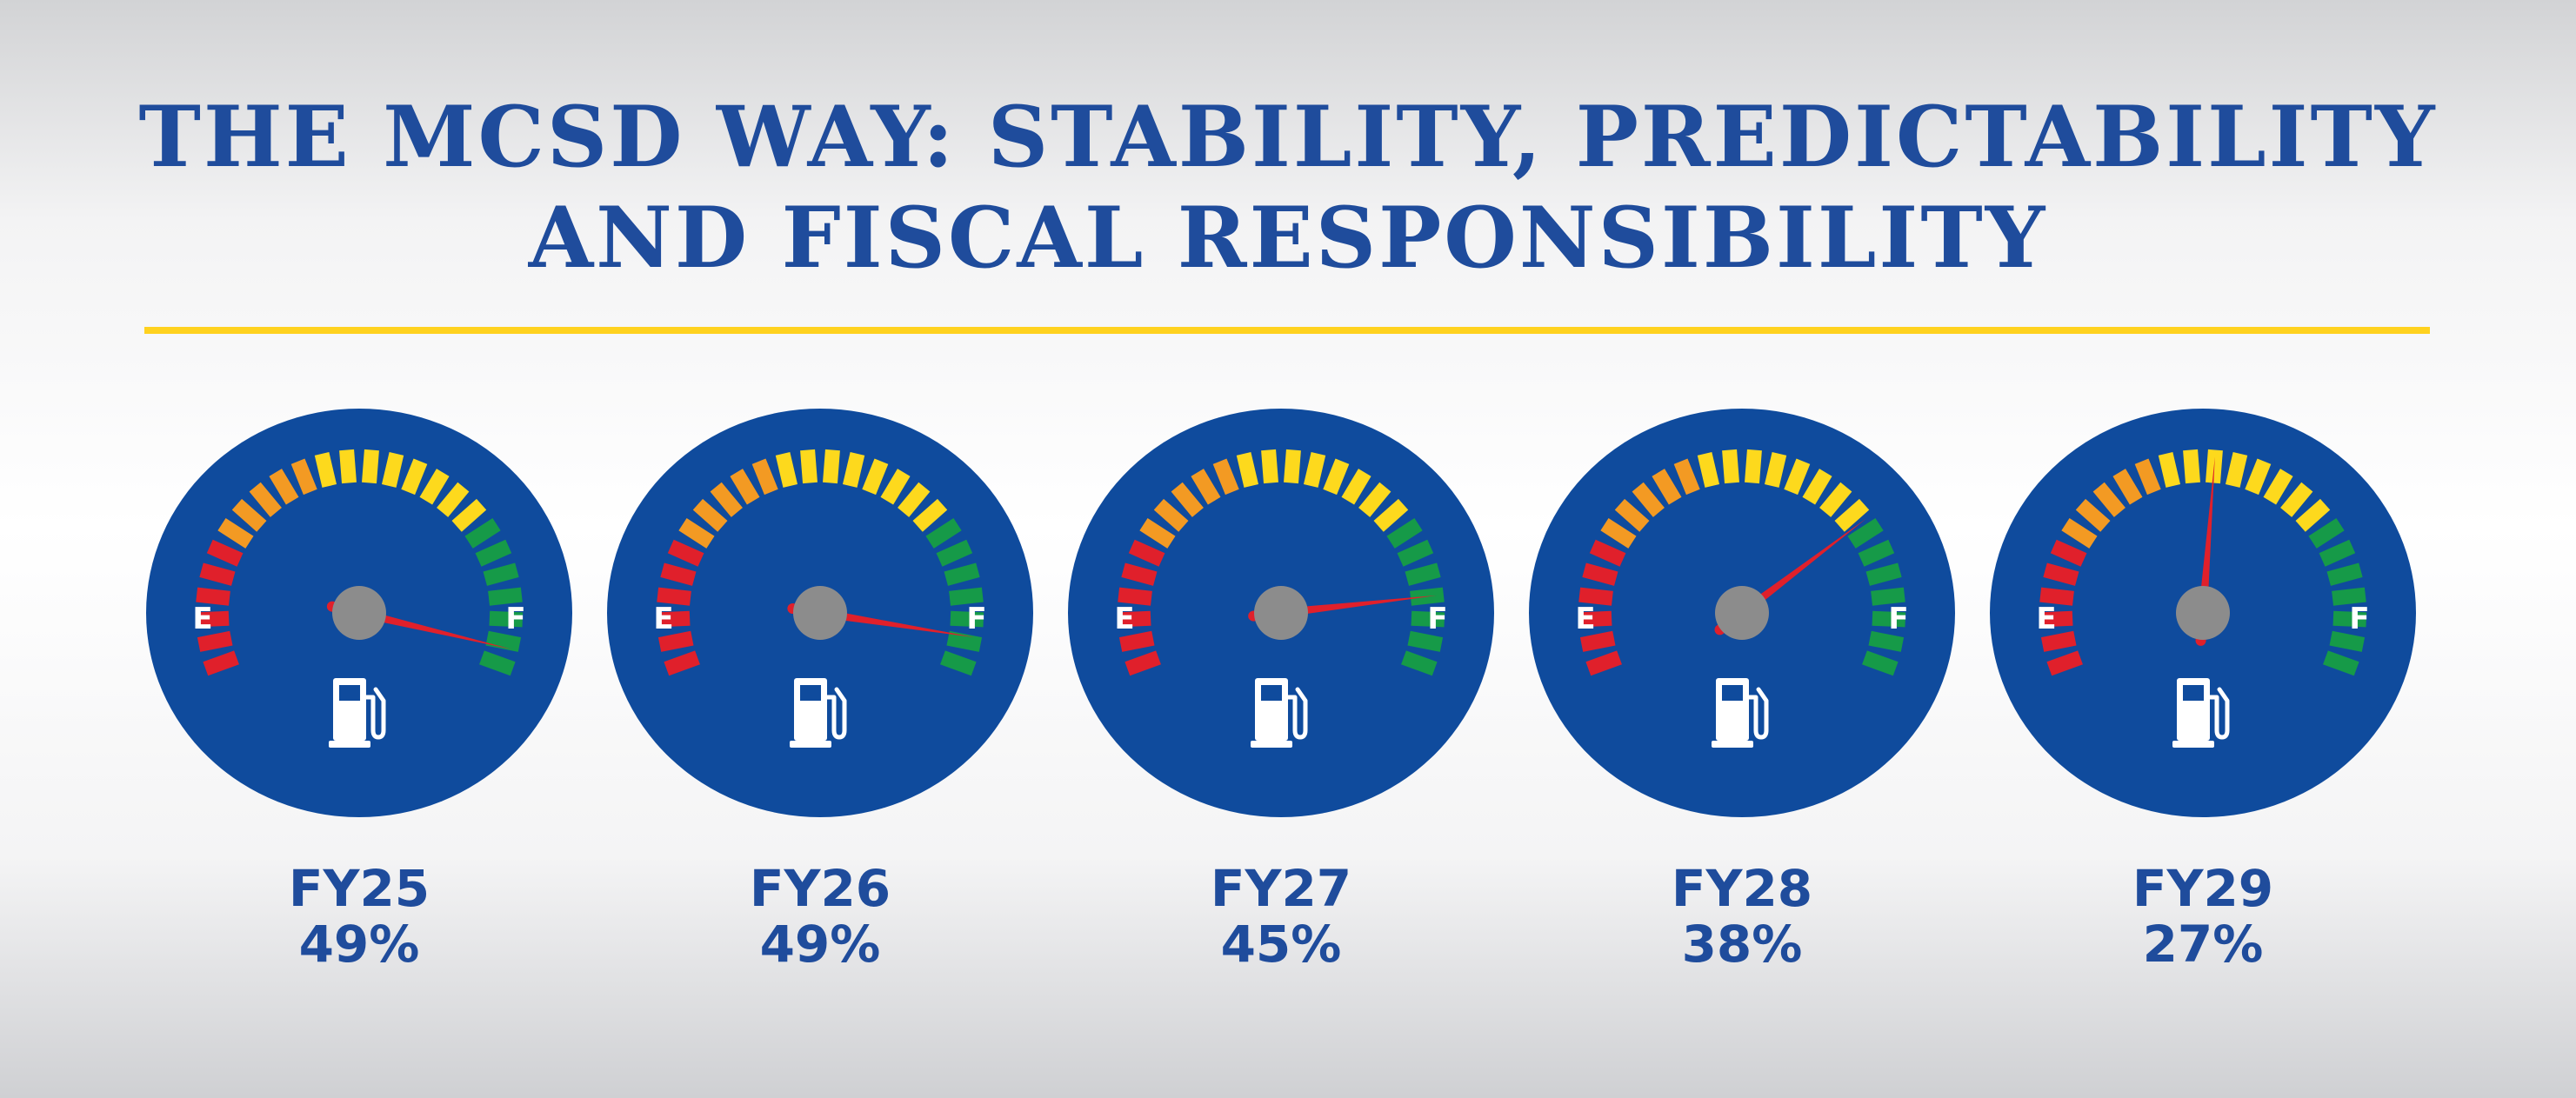 The height and width of the screenshot is (1098, 2576). Describe the element at coordinates (2203, 888) in the screenshot. I see `fiscal-year: FY29` at that location.